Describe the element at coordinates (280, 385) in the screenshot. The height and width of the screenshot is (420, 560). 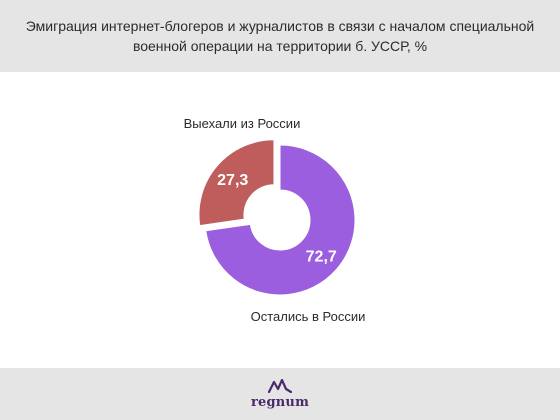
I see `regnum-logo-icon` at that location.